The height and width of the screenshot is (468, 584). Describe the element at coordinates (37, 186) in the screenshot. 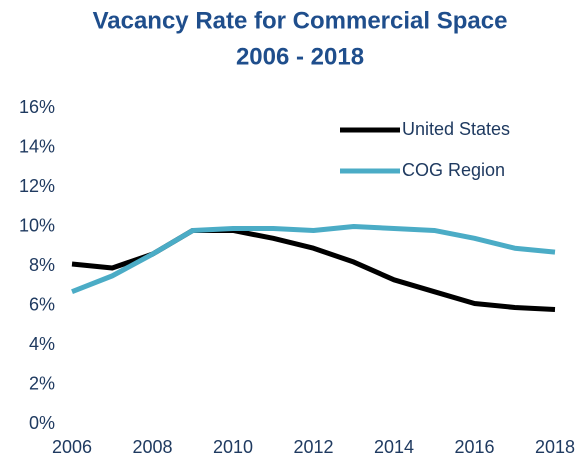

I see `y-tick-label: 12%` at that location.